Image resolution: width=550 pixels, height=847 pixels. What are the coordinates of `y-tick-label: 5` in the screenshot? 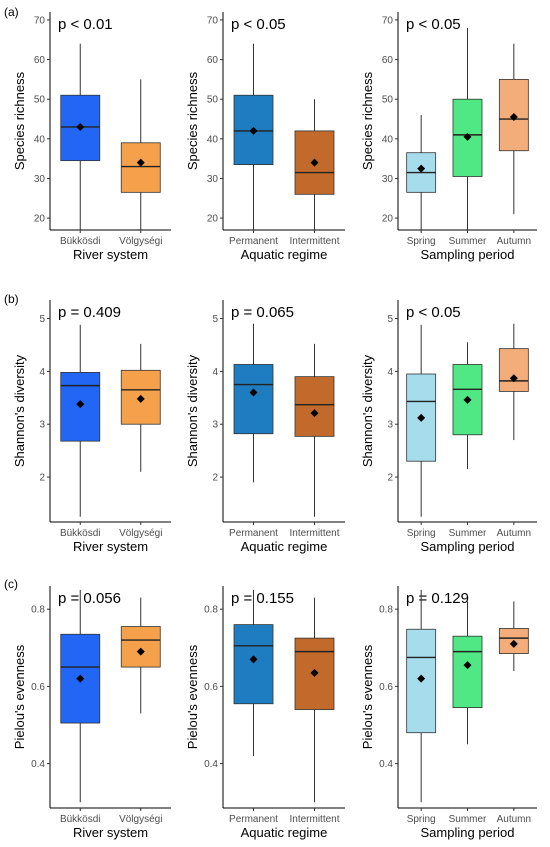 It's located at (42, 319).